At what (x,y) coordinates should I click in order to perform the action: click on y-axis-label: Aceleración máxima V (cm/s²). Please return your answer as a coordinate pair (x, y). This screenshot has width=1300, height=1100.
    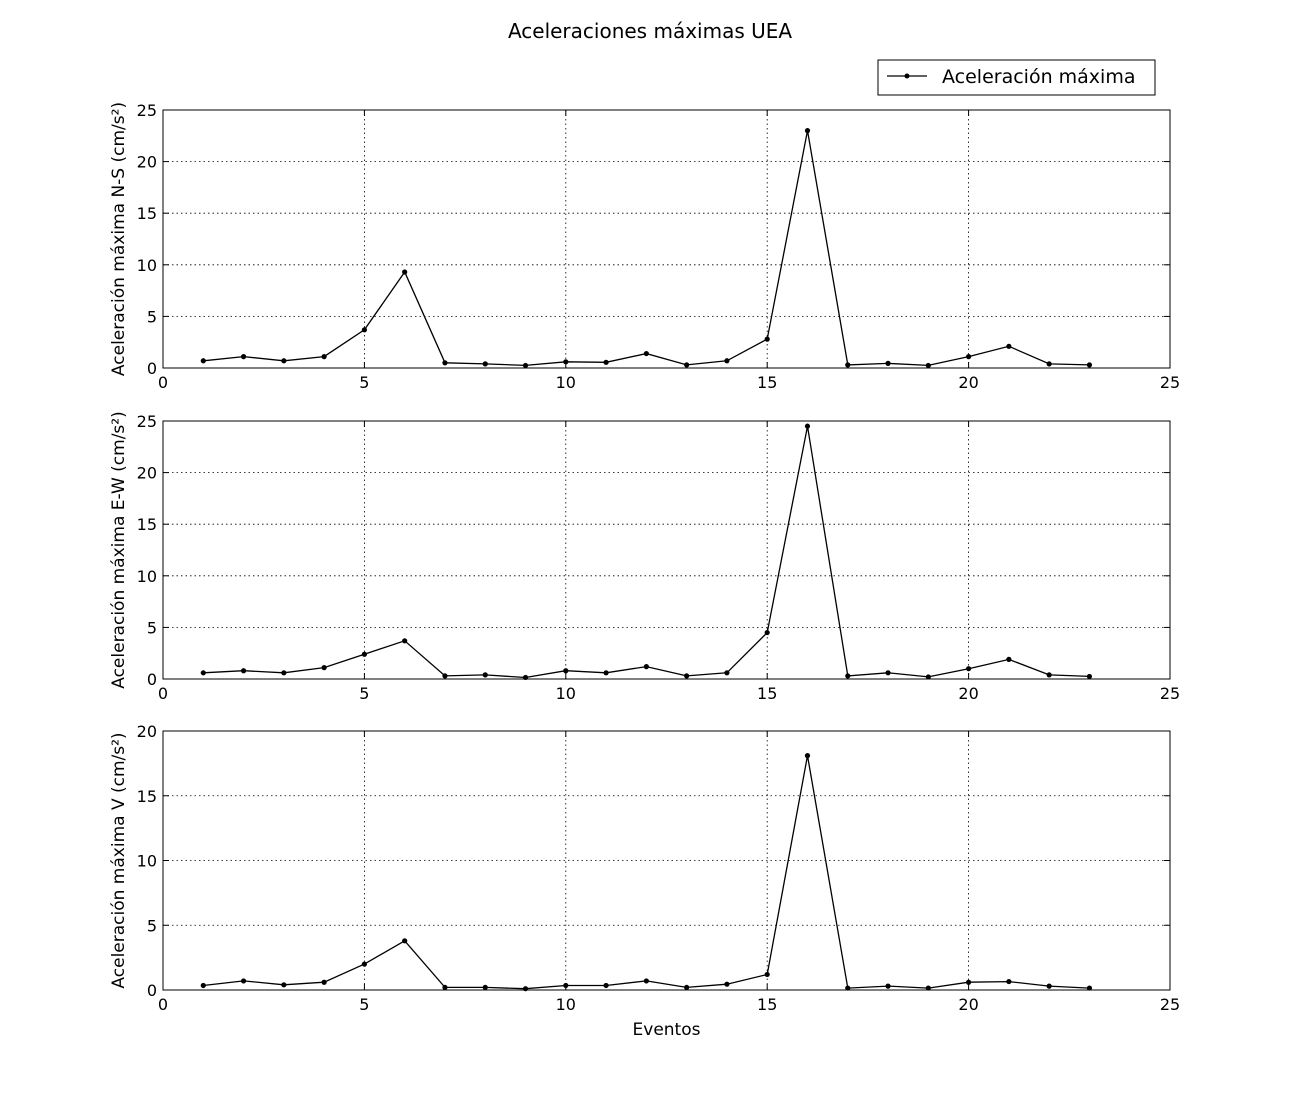
    Looking at the image, I should click on (119, 860).